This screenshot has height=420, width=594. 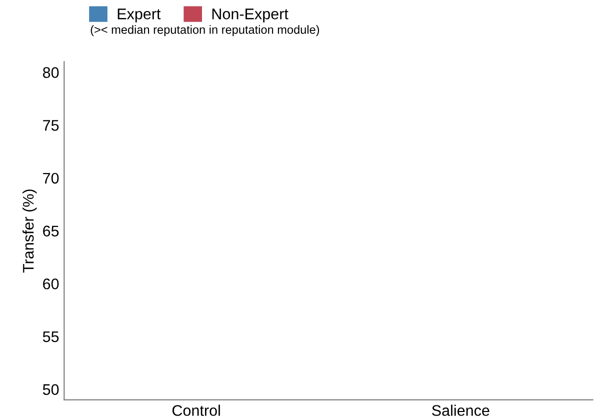 What do you see at coordinates (29, 231) in the screenshot?
I see `y-axis-title: Transfer (%)` at bounding box center [29, 231].